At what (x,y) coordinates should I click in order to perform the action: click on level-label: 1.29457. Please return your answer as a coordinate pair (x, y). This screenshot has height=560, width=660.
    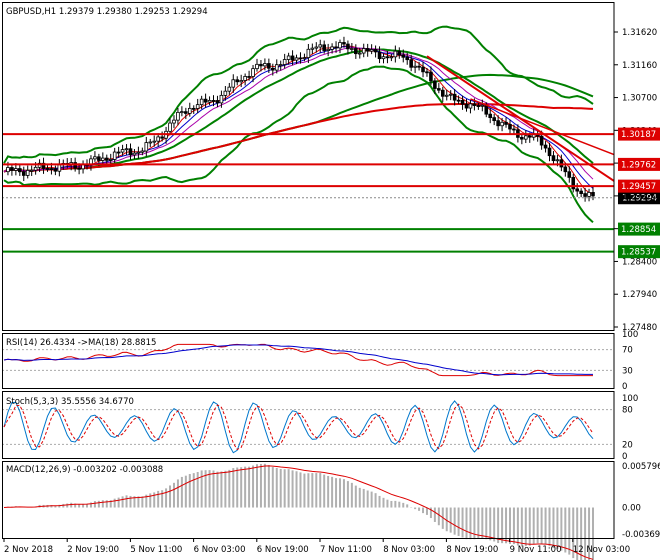
    Looking at the image, I should click on (638, 187).